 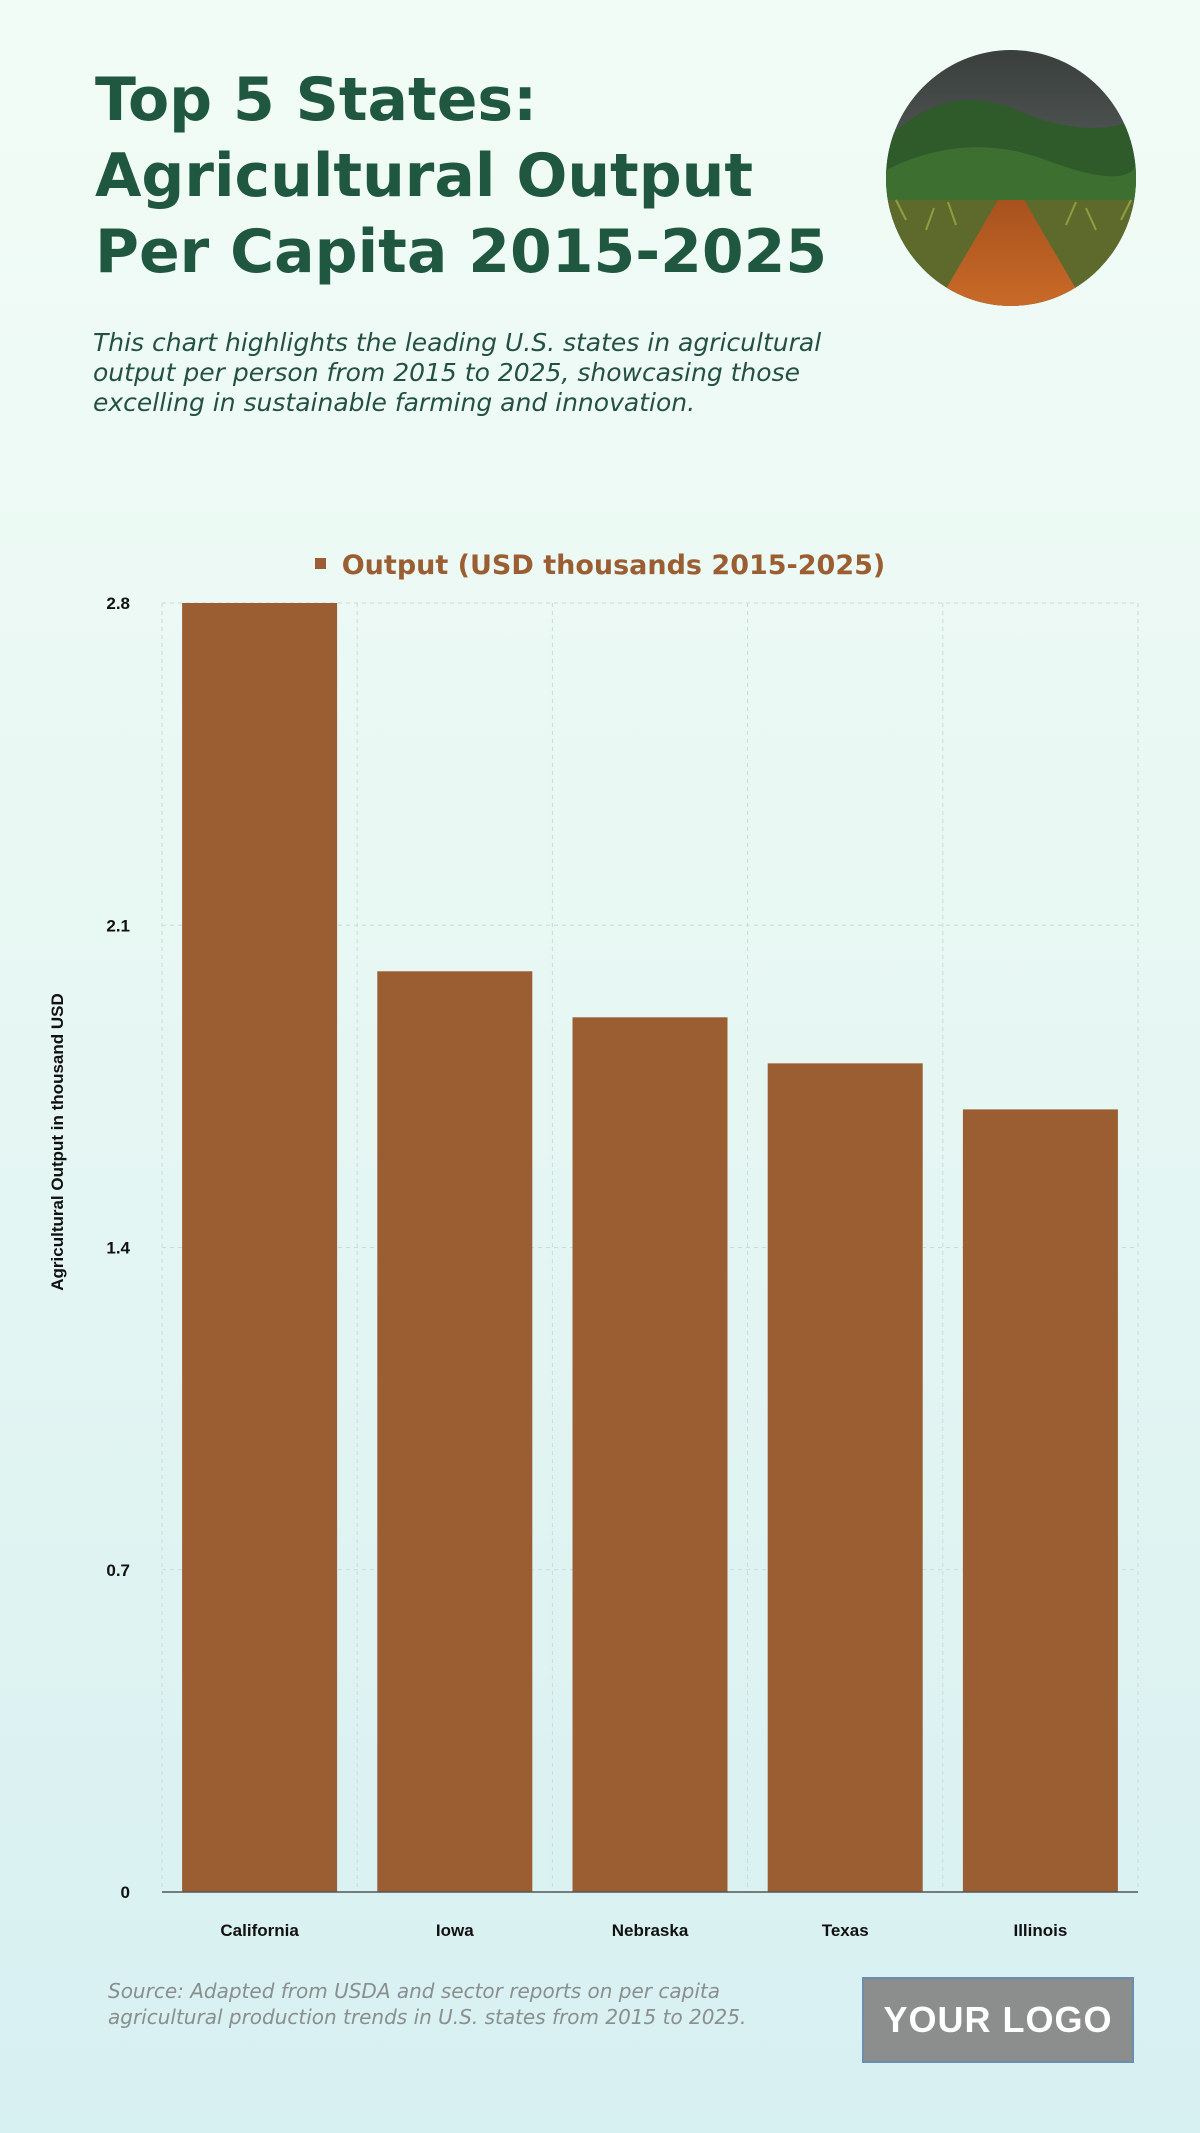 I want to click on y-tick-label: 2.1, so click(x=118, y=925).